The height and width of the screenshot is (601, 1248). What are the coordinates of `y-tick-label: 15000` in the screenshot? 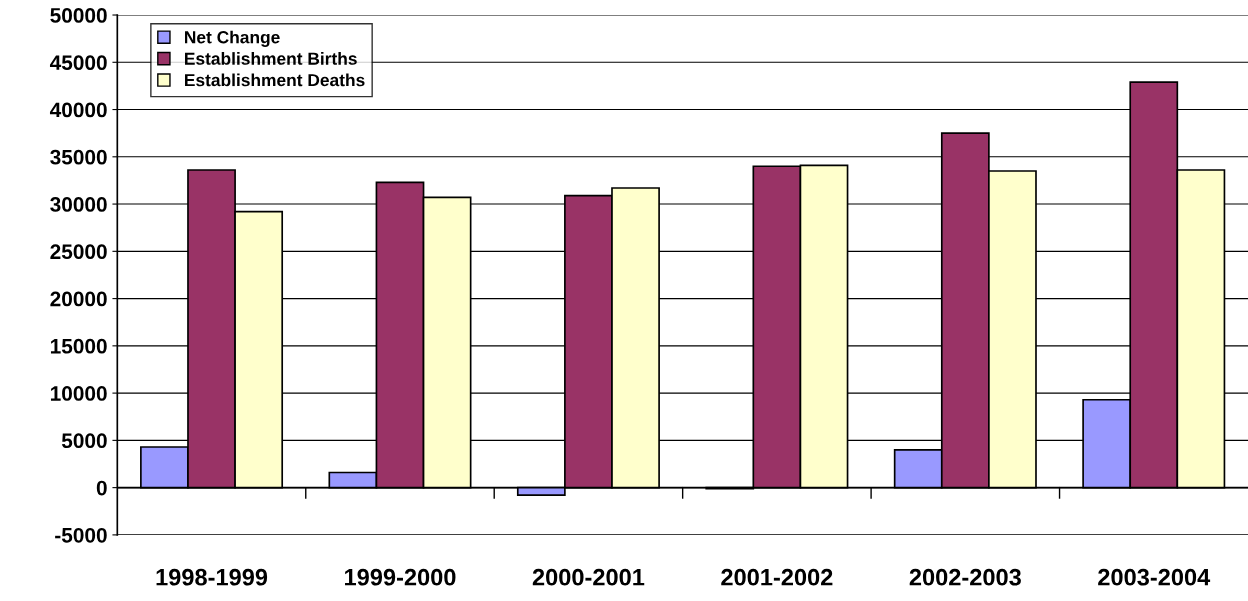 It's located at (78, 346).